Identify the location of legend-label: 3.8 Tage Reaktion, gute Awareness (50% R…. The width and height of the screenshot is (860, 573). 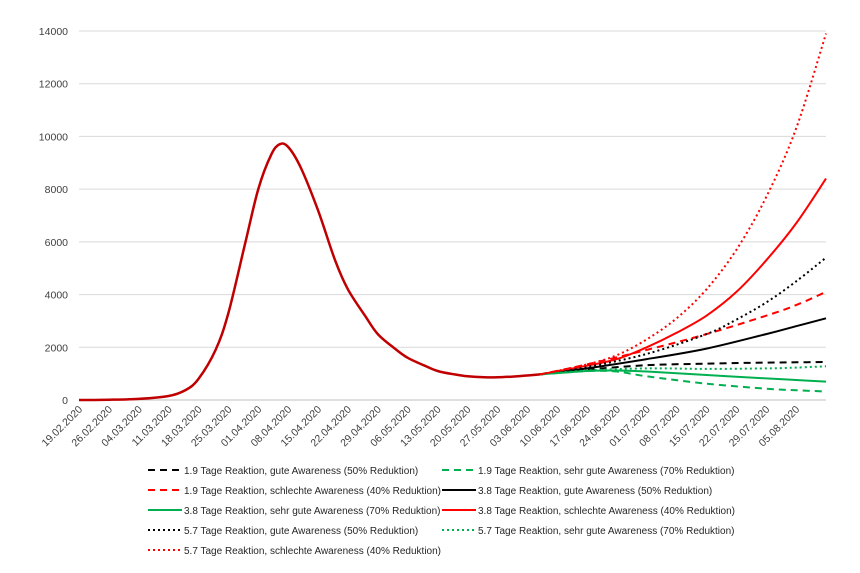
(595, 491).